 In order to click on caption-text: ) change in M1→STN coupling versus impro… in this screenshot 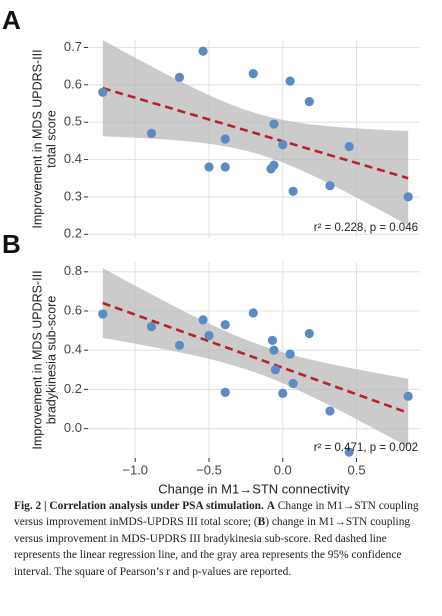, I will do `click(212, 547)`.